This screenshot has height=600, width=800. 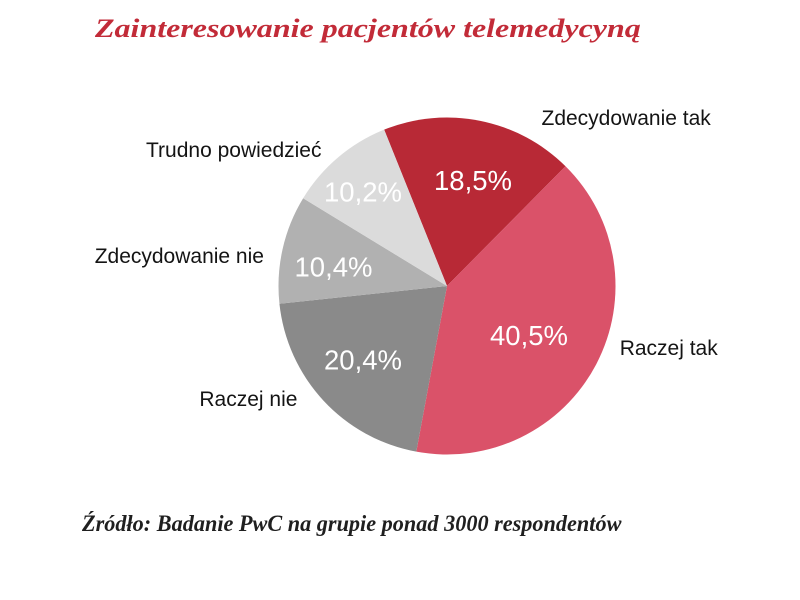 I want to click on svg-text: 40,5%, so click(x=529, y=335).